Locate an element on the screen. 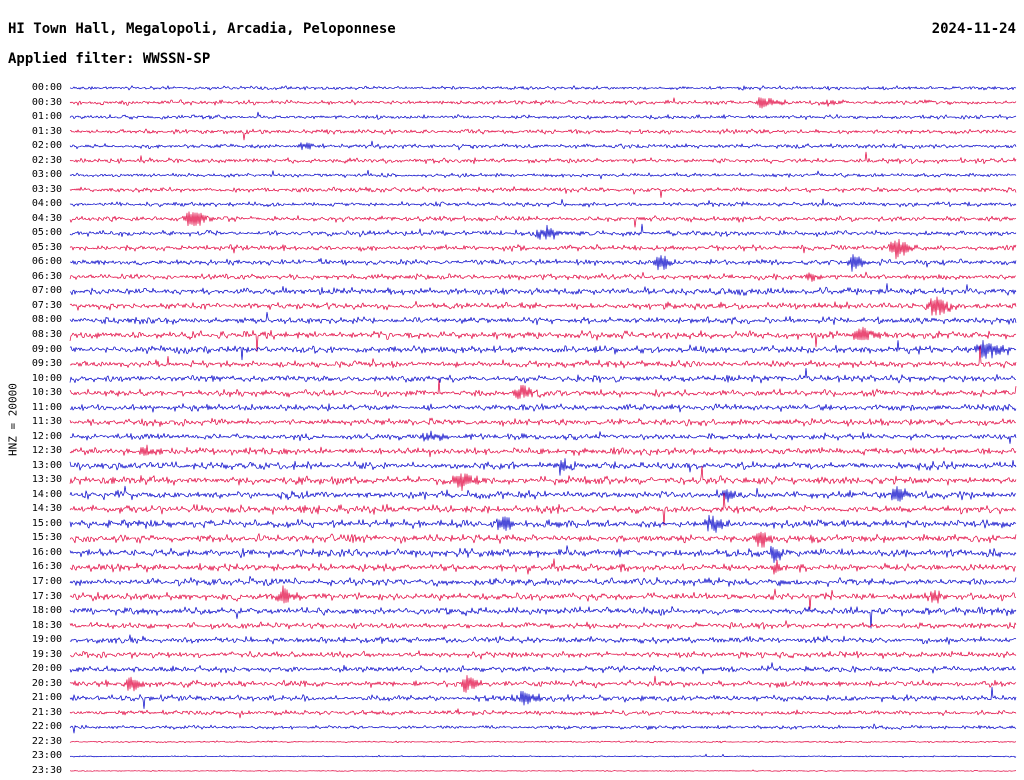 This screenshot has width=1024, height=780. time-label: 17:00 is located at coordinates (46, 582).